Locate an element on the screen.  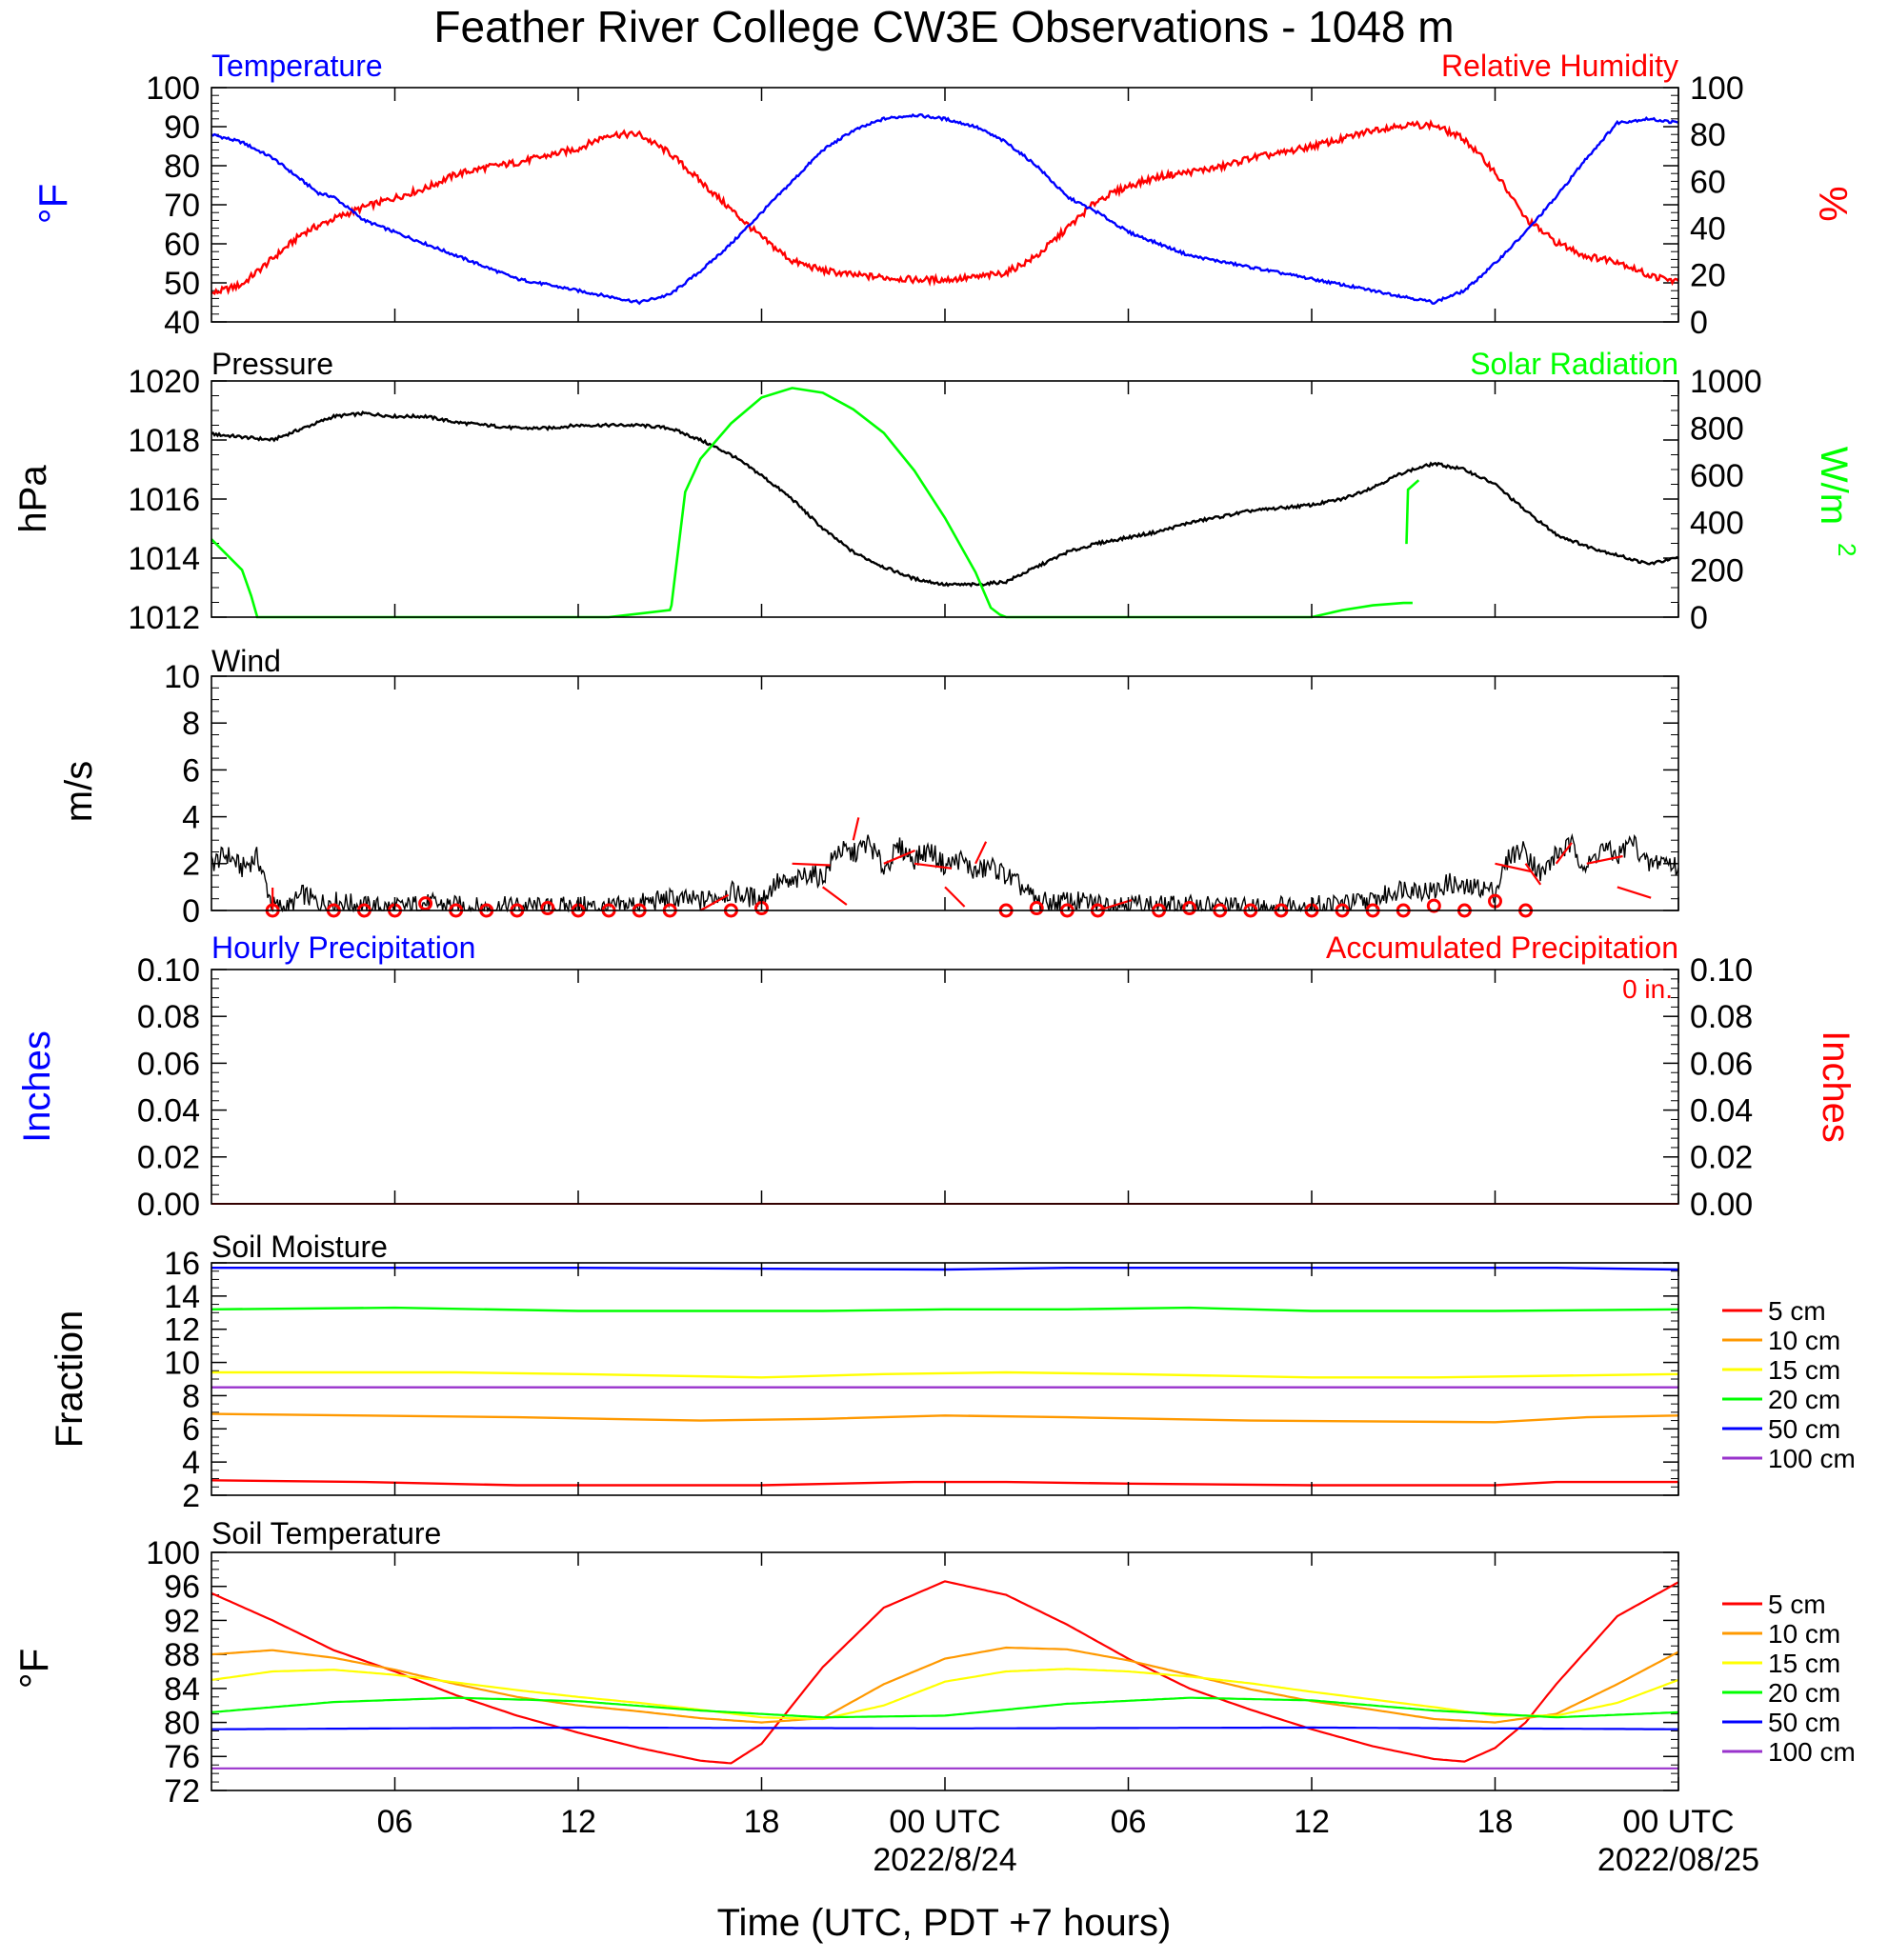
y2-tick-label: 0.06 is located at coordinates (1721, 1064).